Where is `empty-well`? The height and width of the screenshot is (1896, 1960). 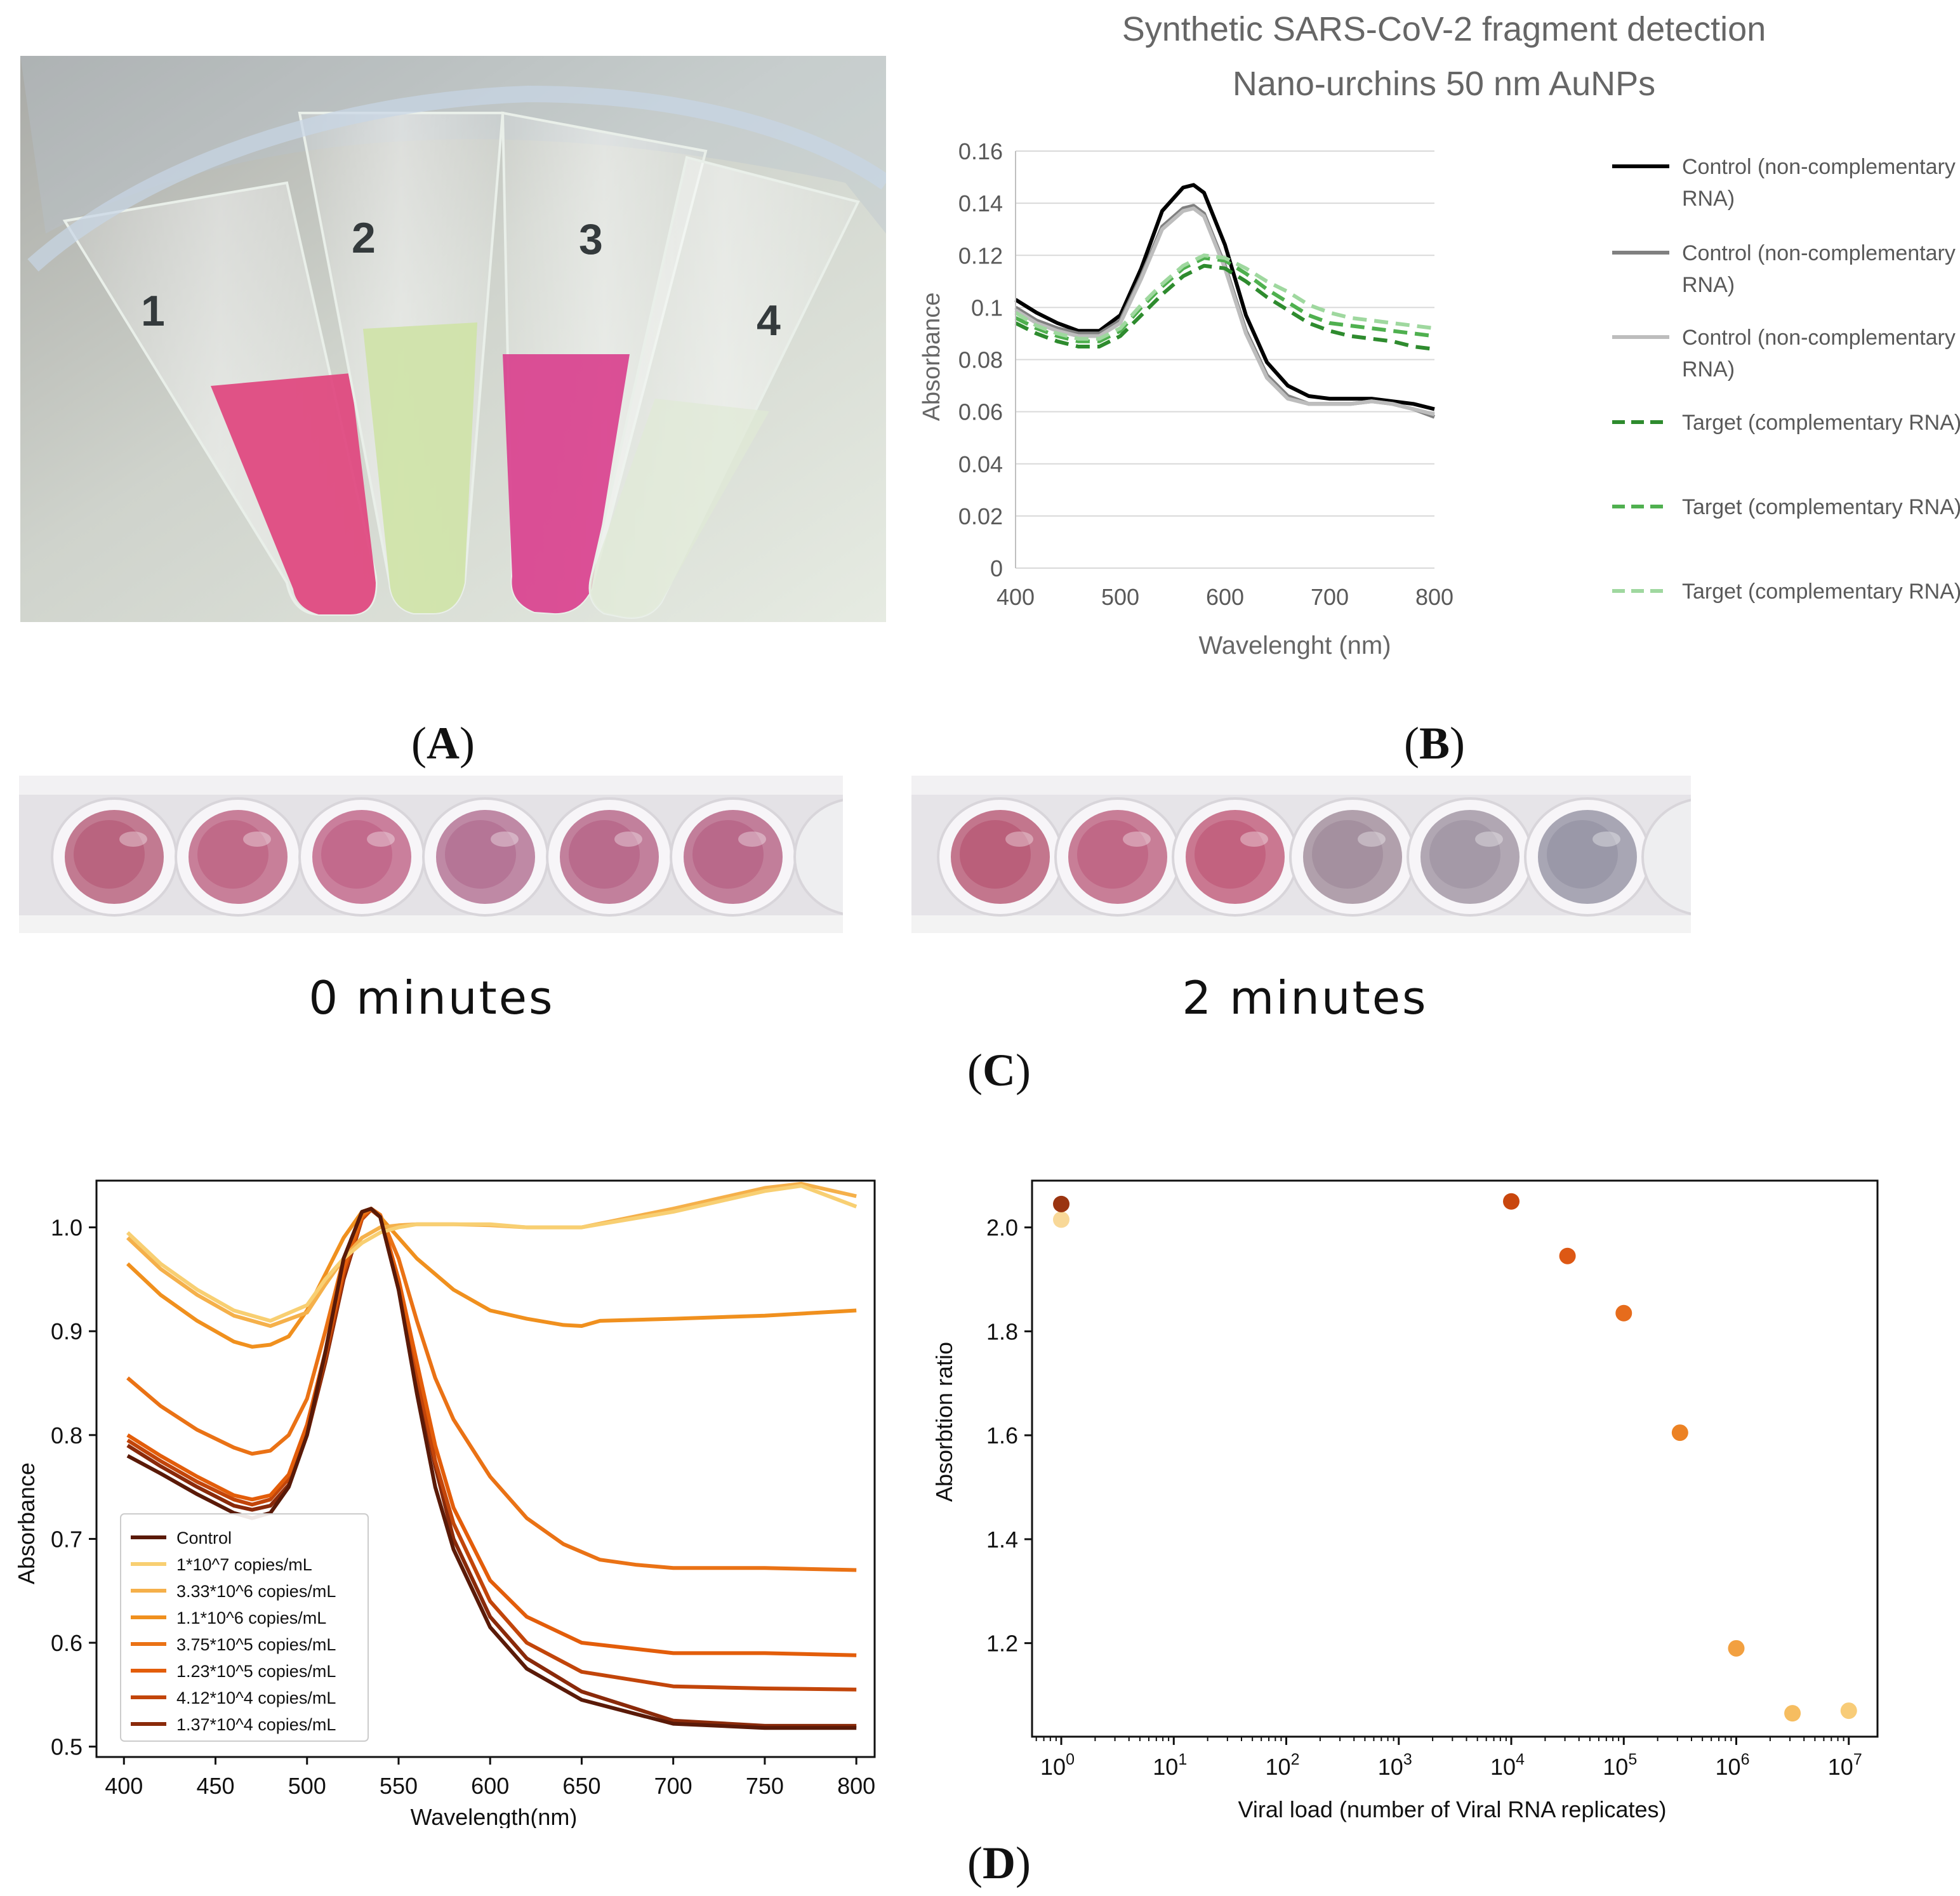
empty-well is located at coordinates (1666, 857).